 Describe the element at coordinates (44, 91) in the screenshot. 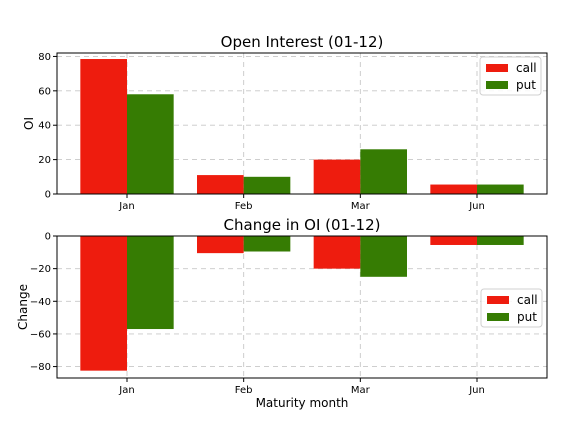

I see `y-tick-label: 60` at that location.